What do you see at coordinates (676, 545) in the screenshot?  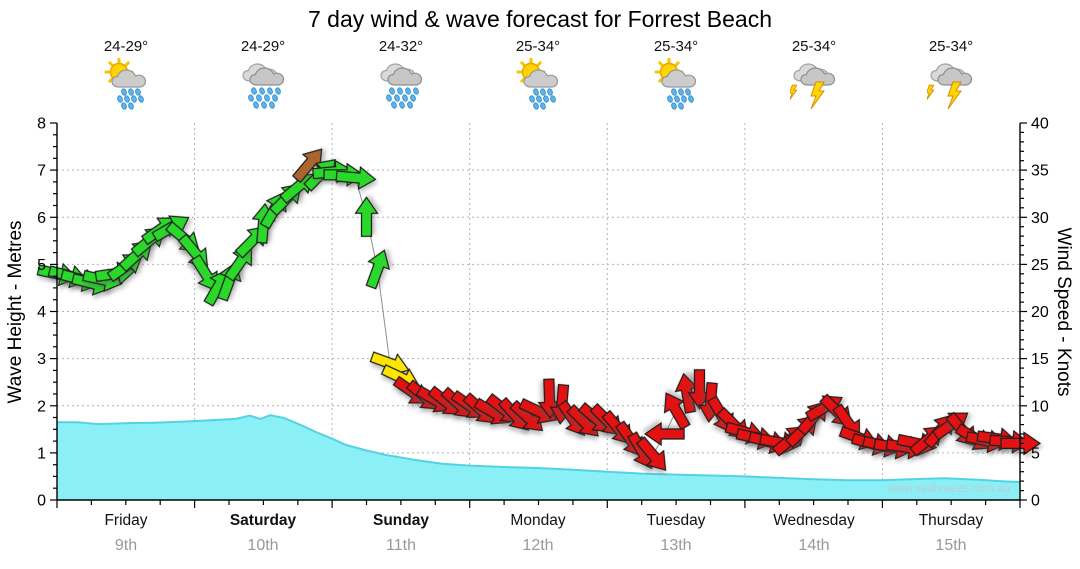 I see `day-date: 13th` at bounding box center [676, 545].